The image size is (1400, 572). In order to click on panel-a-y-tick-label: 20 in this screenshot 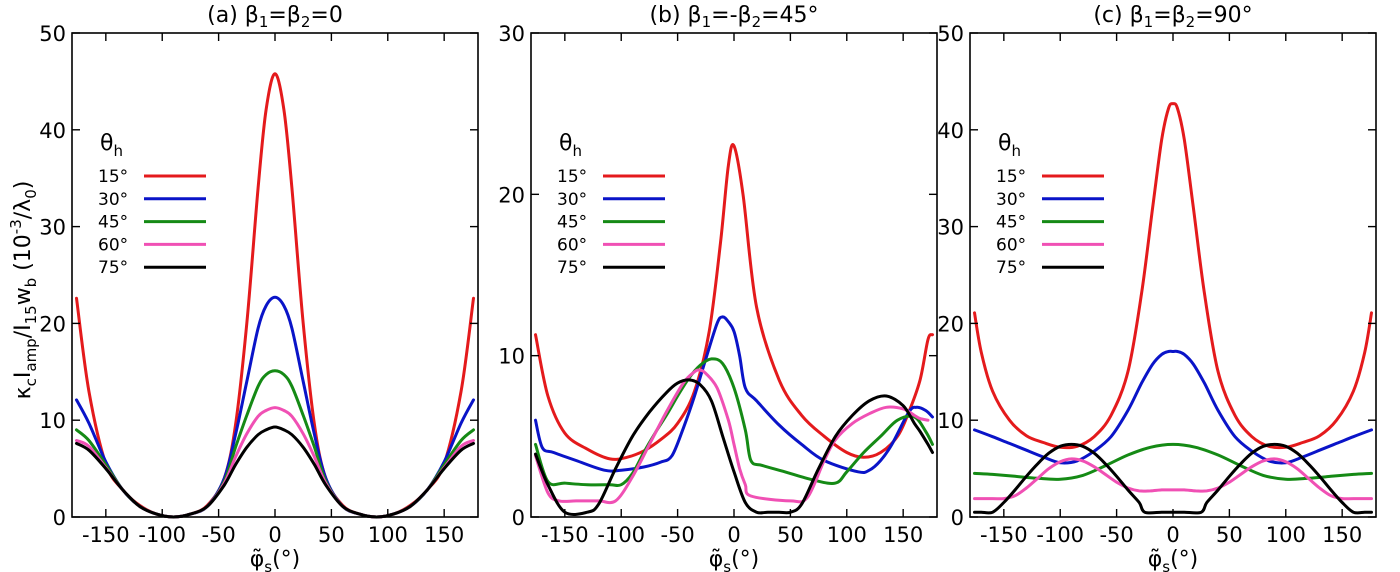, I will do `click(52, 324)`.